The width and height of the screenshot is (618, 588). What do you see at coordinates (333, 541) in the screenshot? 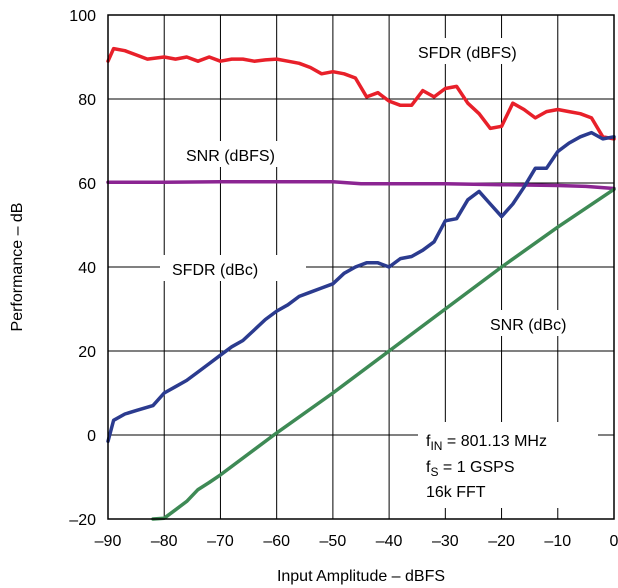
I see `x-tick-label: –50` at bounding box center [333, 541].